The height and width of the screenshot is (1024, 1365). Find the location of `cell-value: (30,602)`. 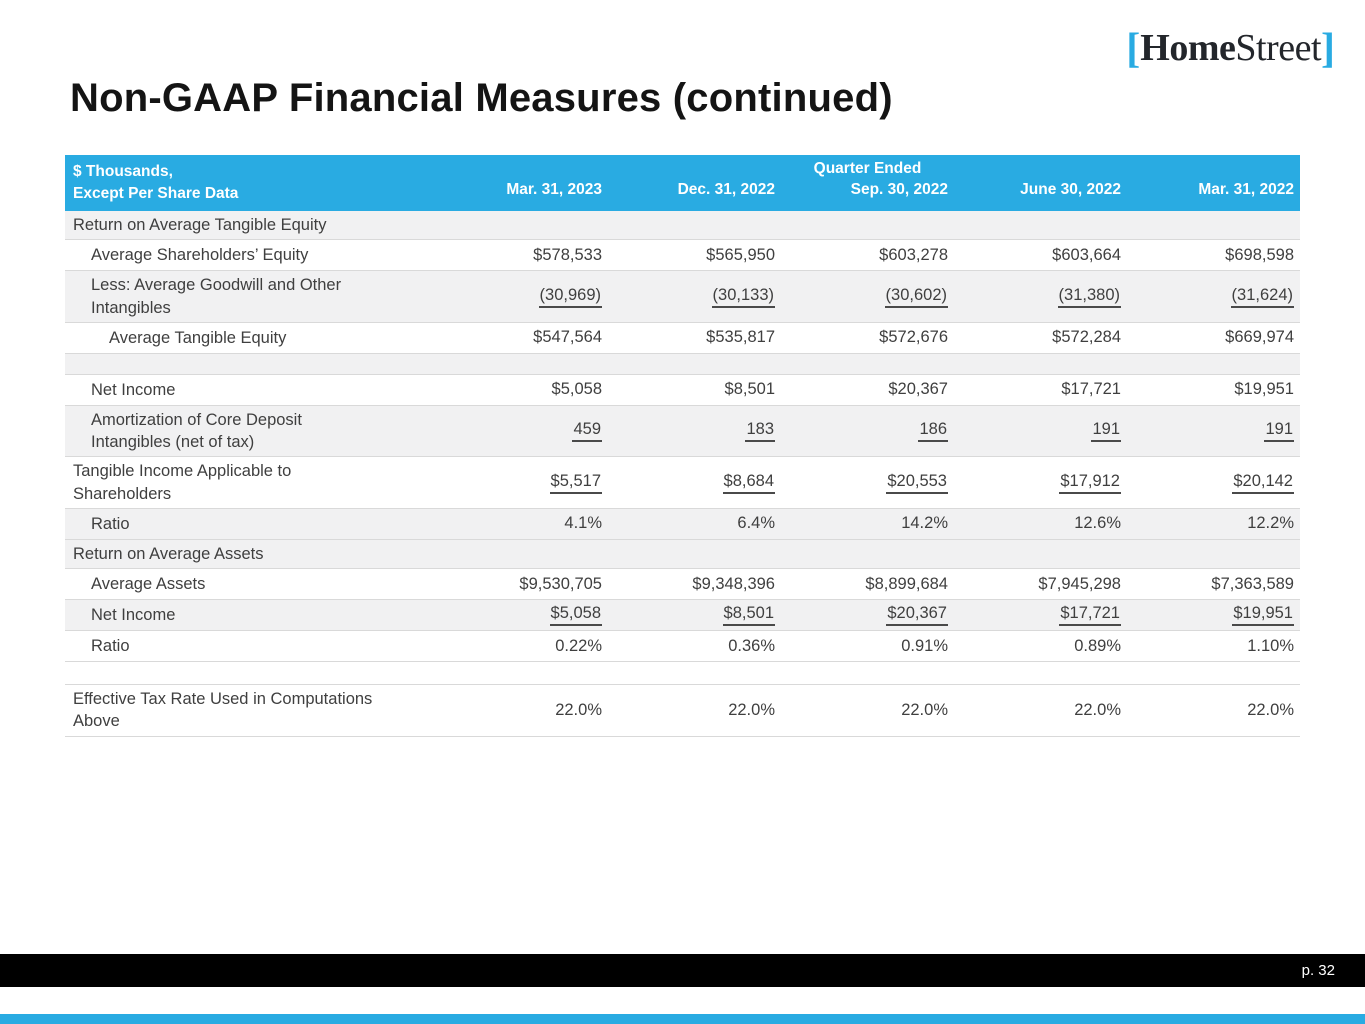

cell-value: (30,602) is located at coordinates (867, 297).